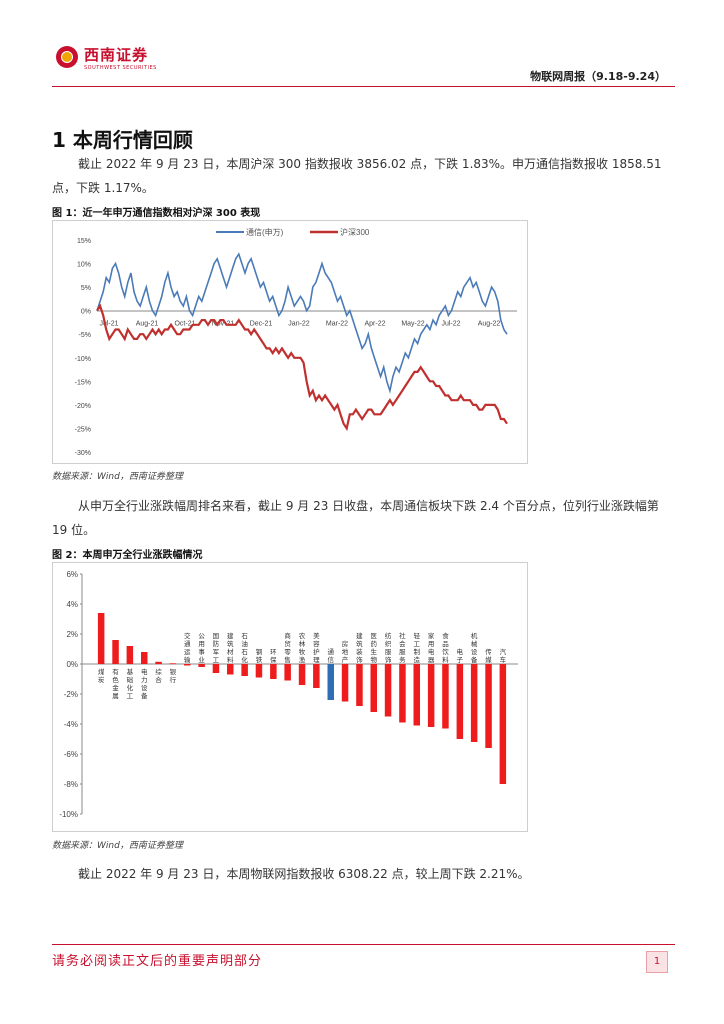  What do you see at coordinates (337, 324) in the screenshot?
I see `x-tick-label: Mar-22` at bounding box center [337, 324].